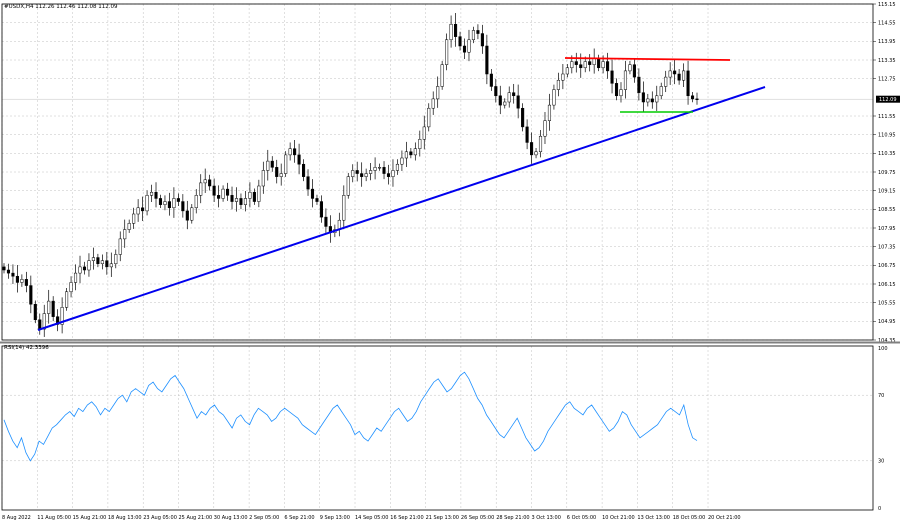  What do you see at coordinates (887, 5) in the screenshot?
I see `y-tick-label: 115.15` at bounding box center [887, 5].